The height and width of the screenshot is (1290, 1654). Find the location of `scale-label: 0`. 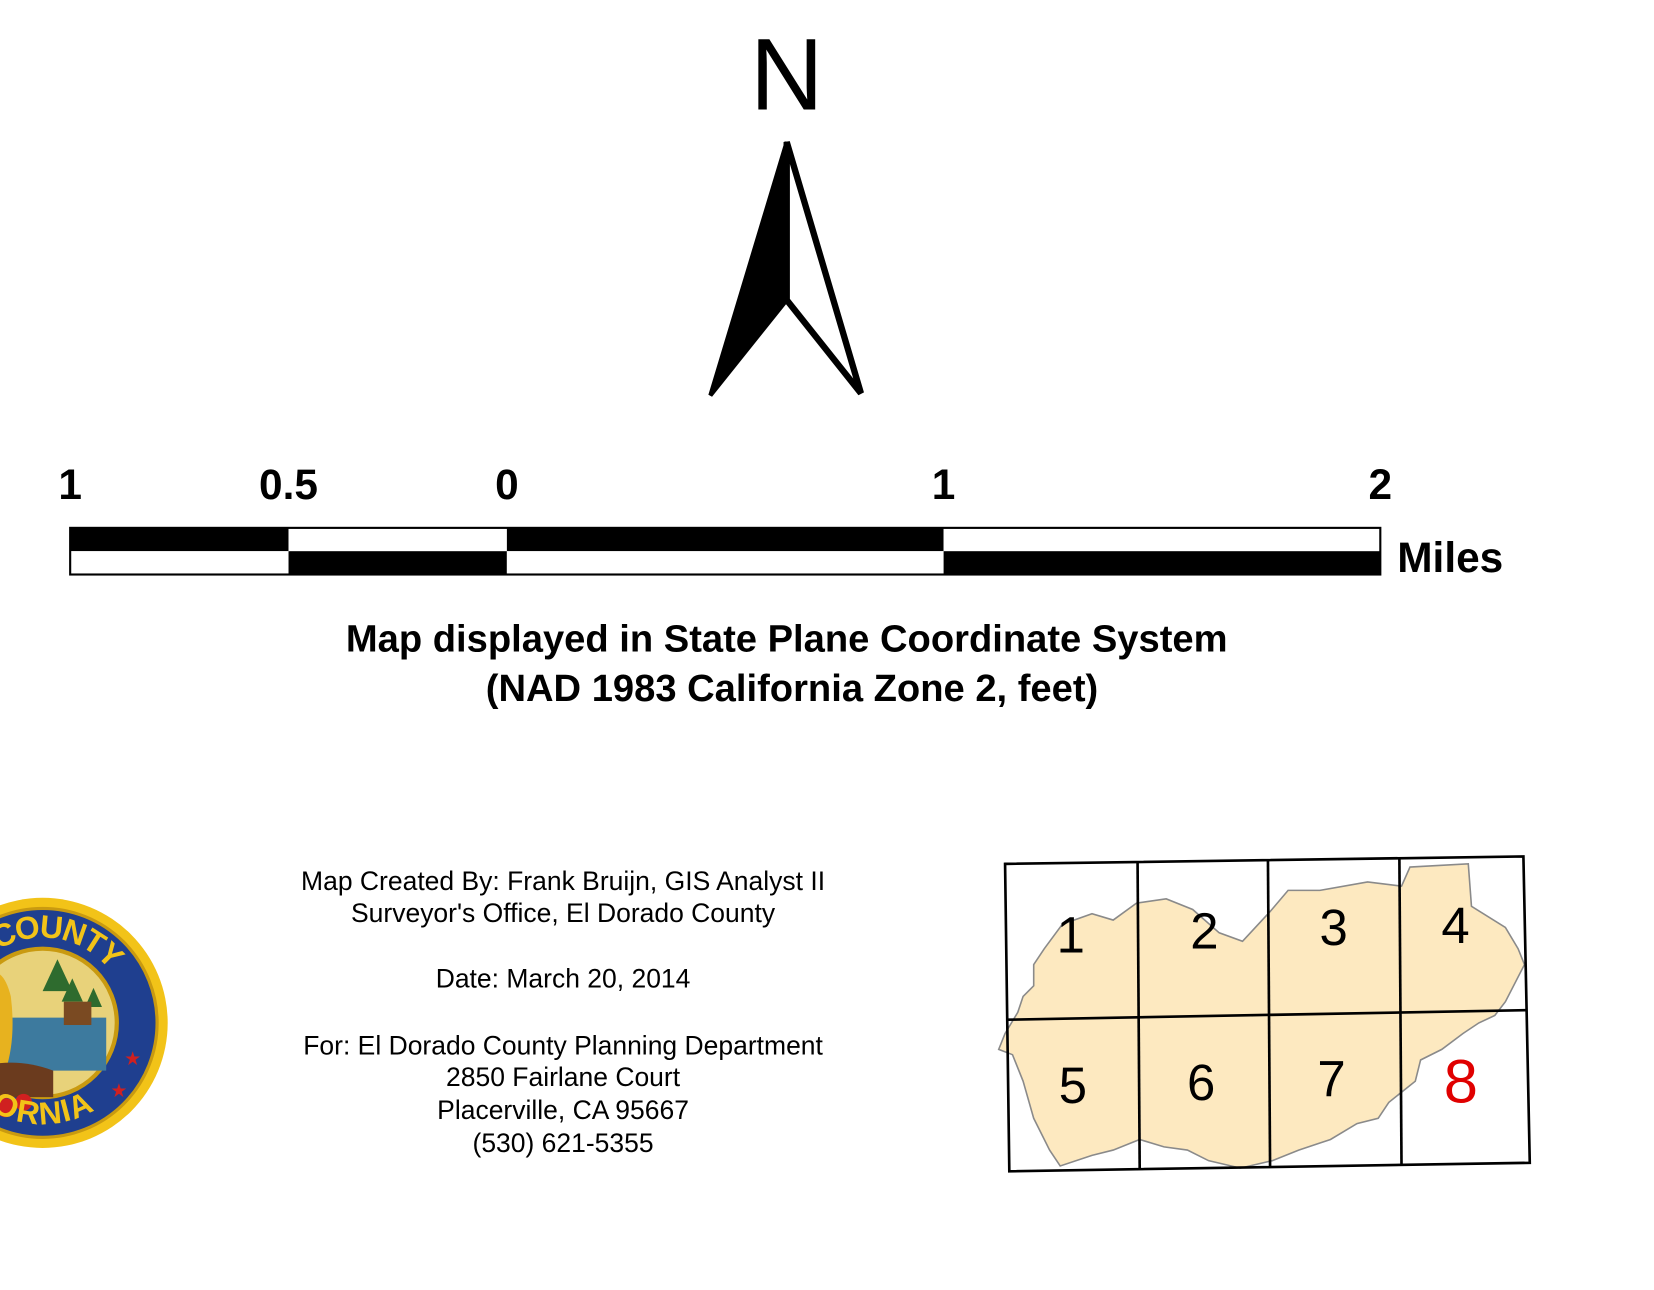

scale-label: 0 is located at coordinates (507, 484).